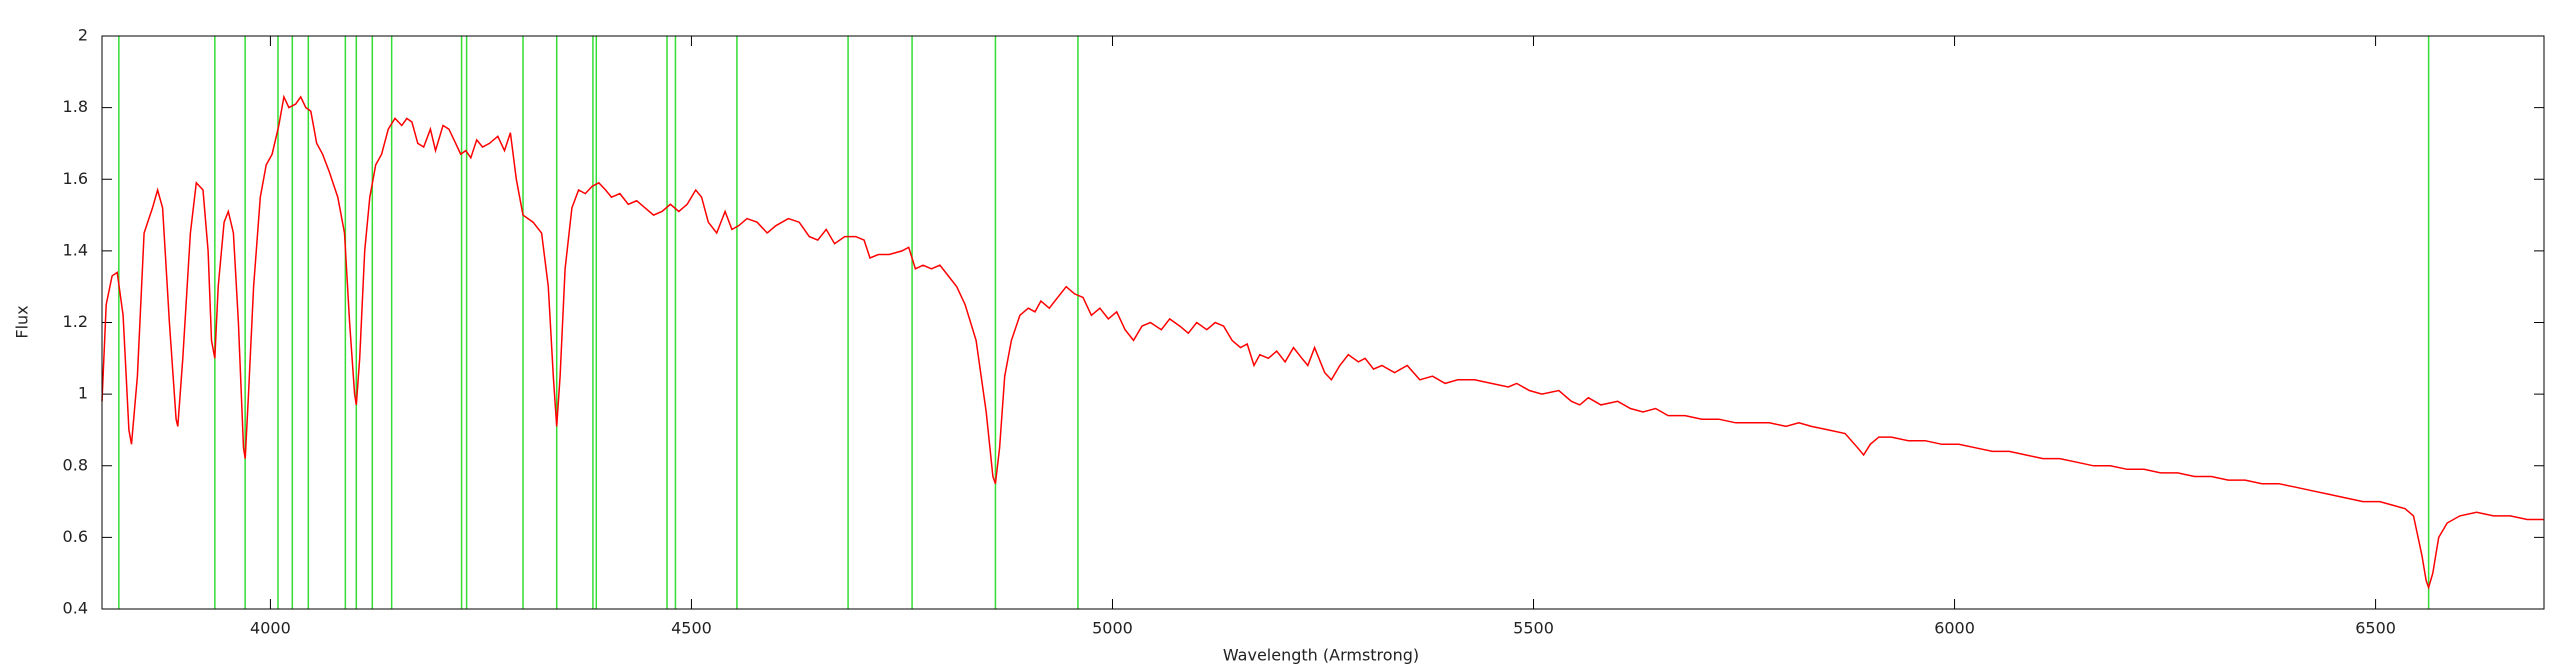 This screenshot has width=2560, height=668. What do you see at coordinates (270, 628) in the screenshot?
I see `x-tick-label: 4000` at bounding box center [270, 628].